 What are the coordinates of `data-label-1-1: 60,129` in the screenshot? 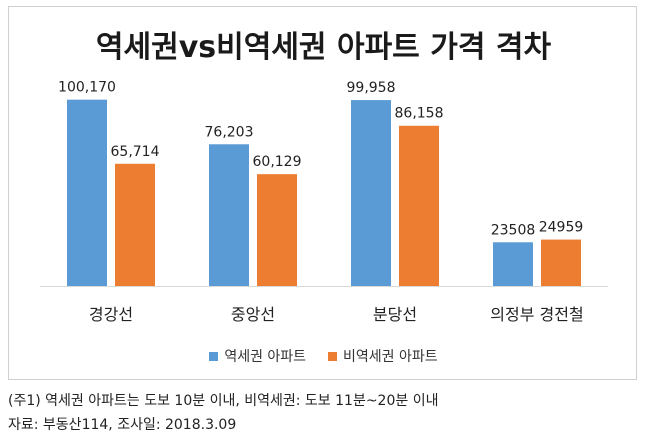 It's located at (277, 162).